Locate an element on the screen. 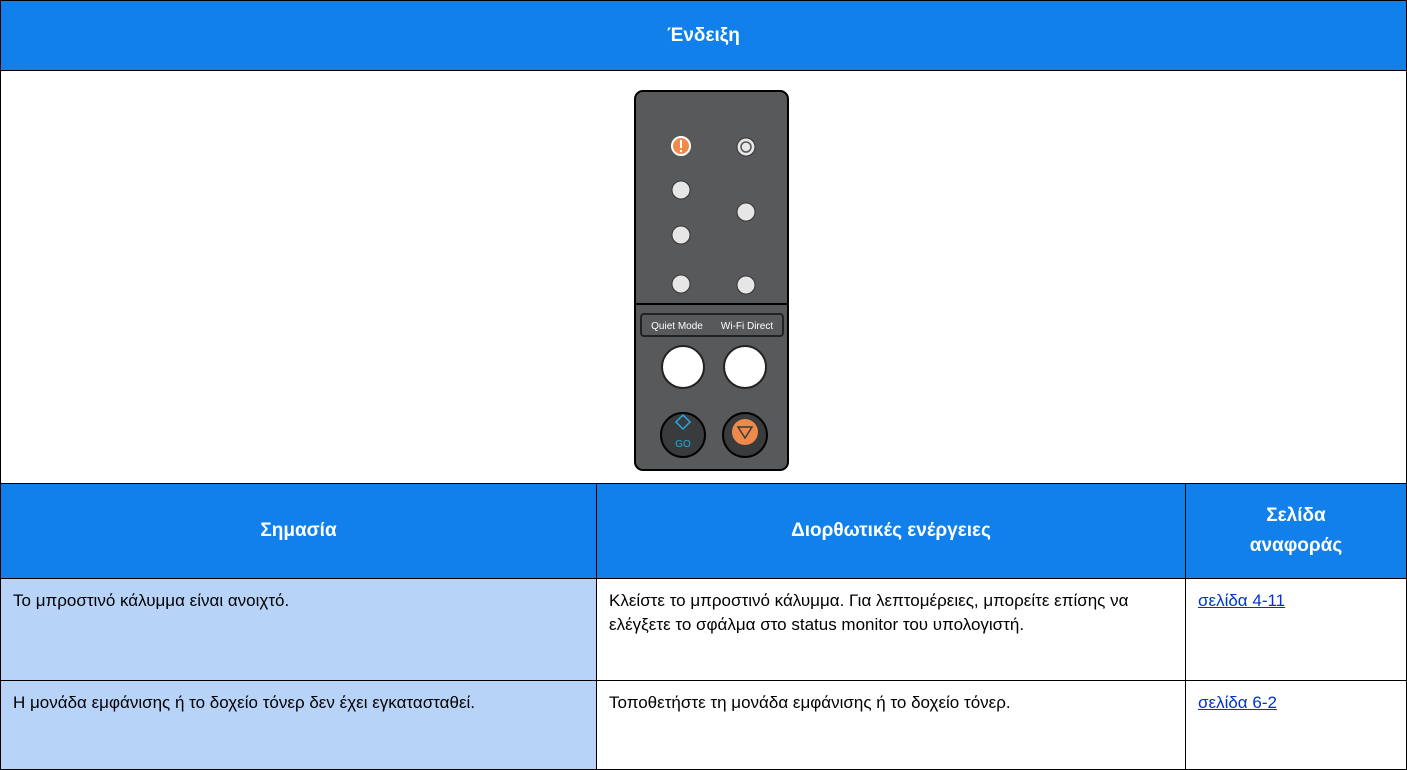  header-title: Ένδειξη is located at coordinates (703, 35).